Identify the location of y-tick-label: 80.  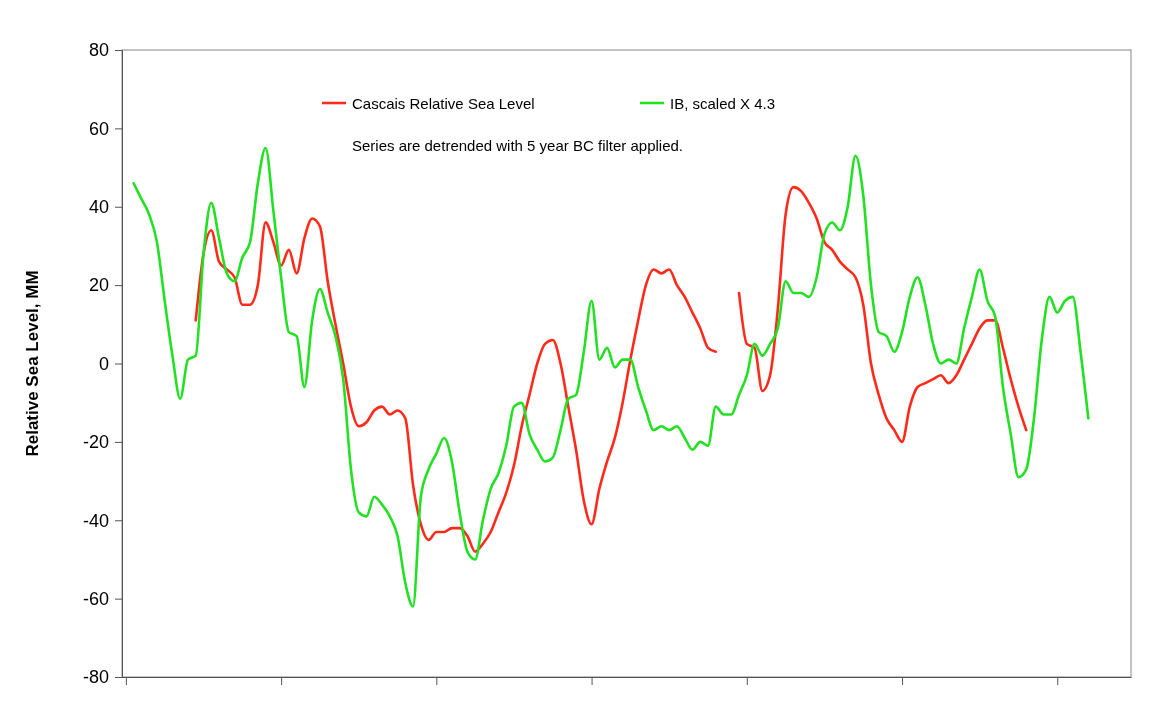
(98, 50).